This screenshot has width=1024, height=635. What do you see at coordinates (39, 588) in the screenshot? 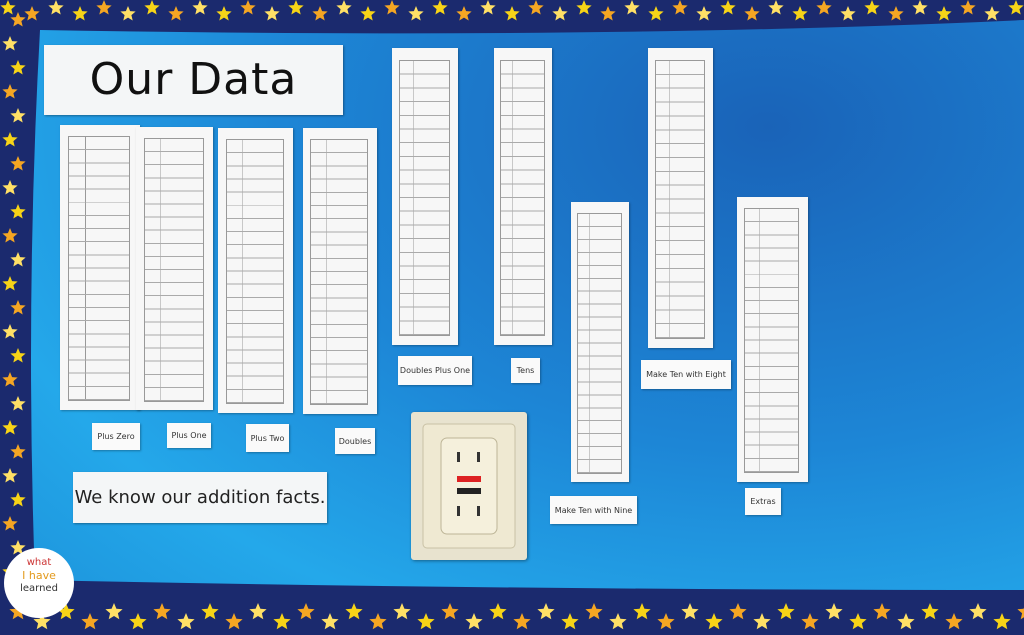
I see `watermark-text: learned` at bounding box center [39, 588].